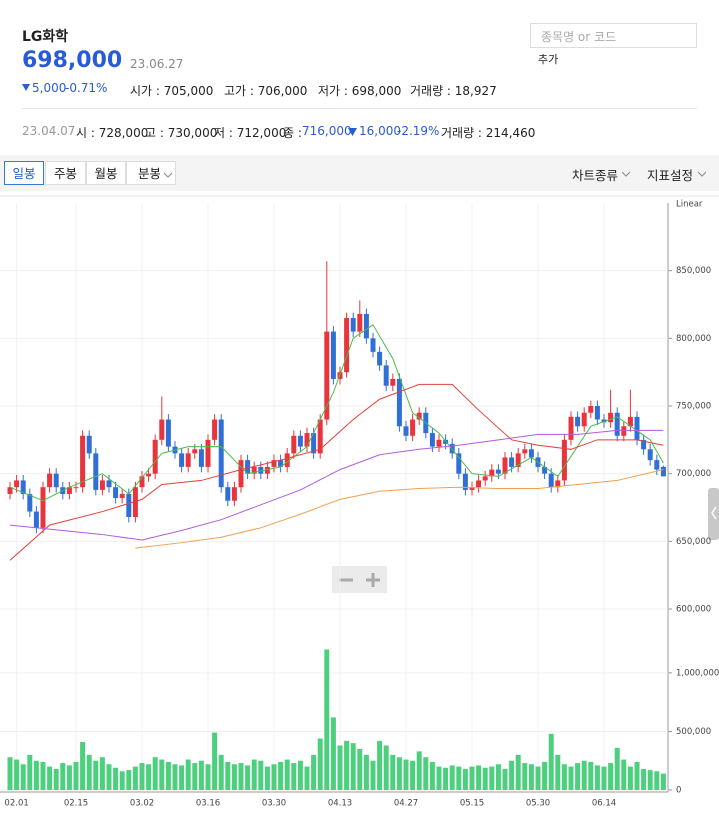 This screenshot has width=719, height=819. Describe the element at coordinates (327, 131) in the screenshot. I see `history-close: 716,000` at that location.